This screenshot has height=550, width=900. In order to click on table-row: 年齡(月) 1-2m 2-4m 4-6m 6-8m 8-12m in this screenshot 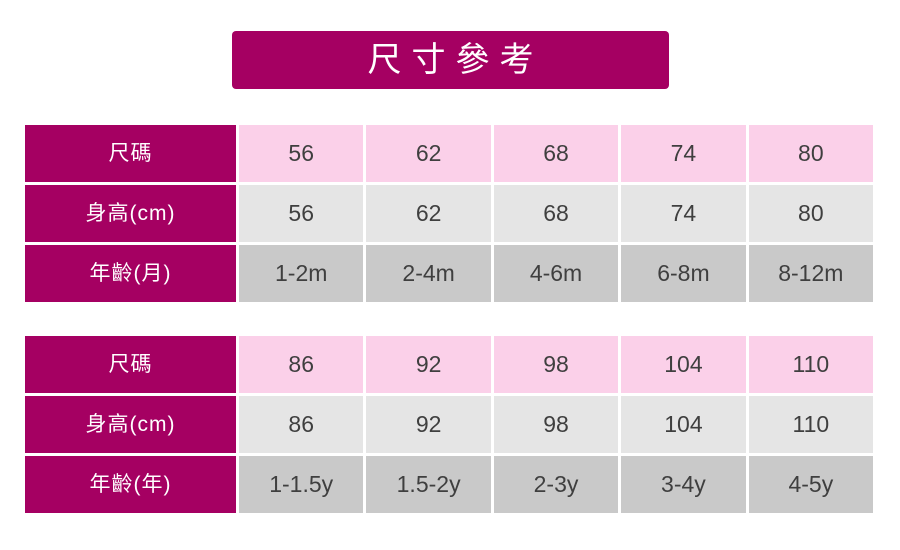, I will do `click(449, 273)`.